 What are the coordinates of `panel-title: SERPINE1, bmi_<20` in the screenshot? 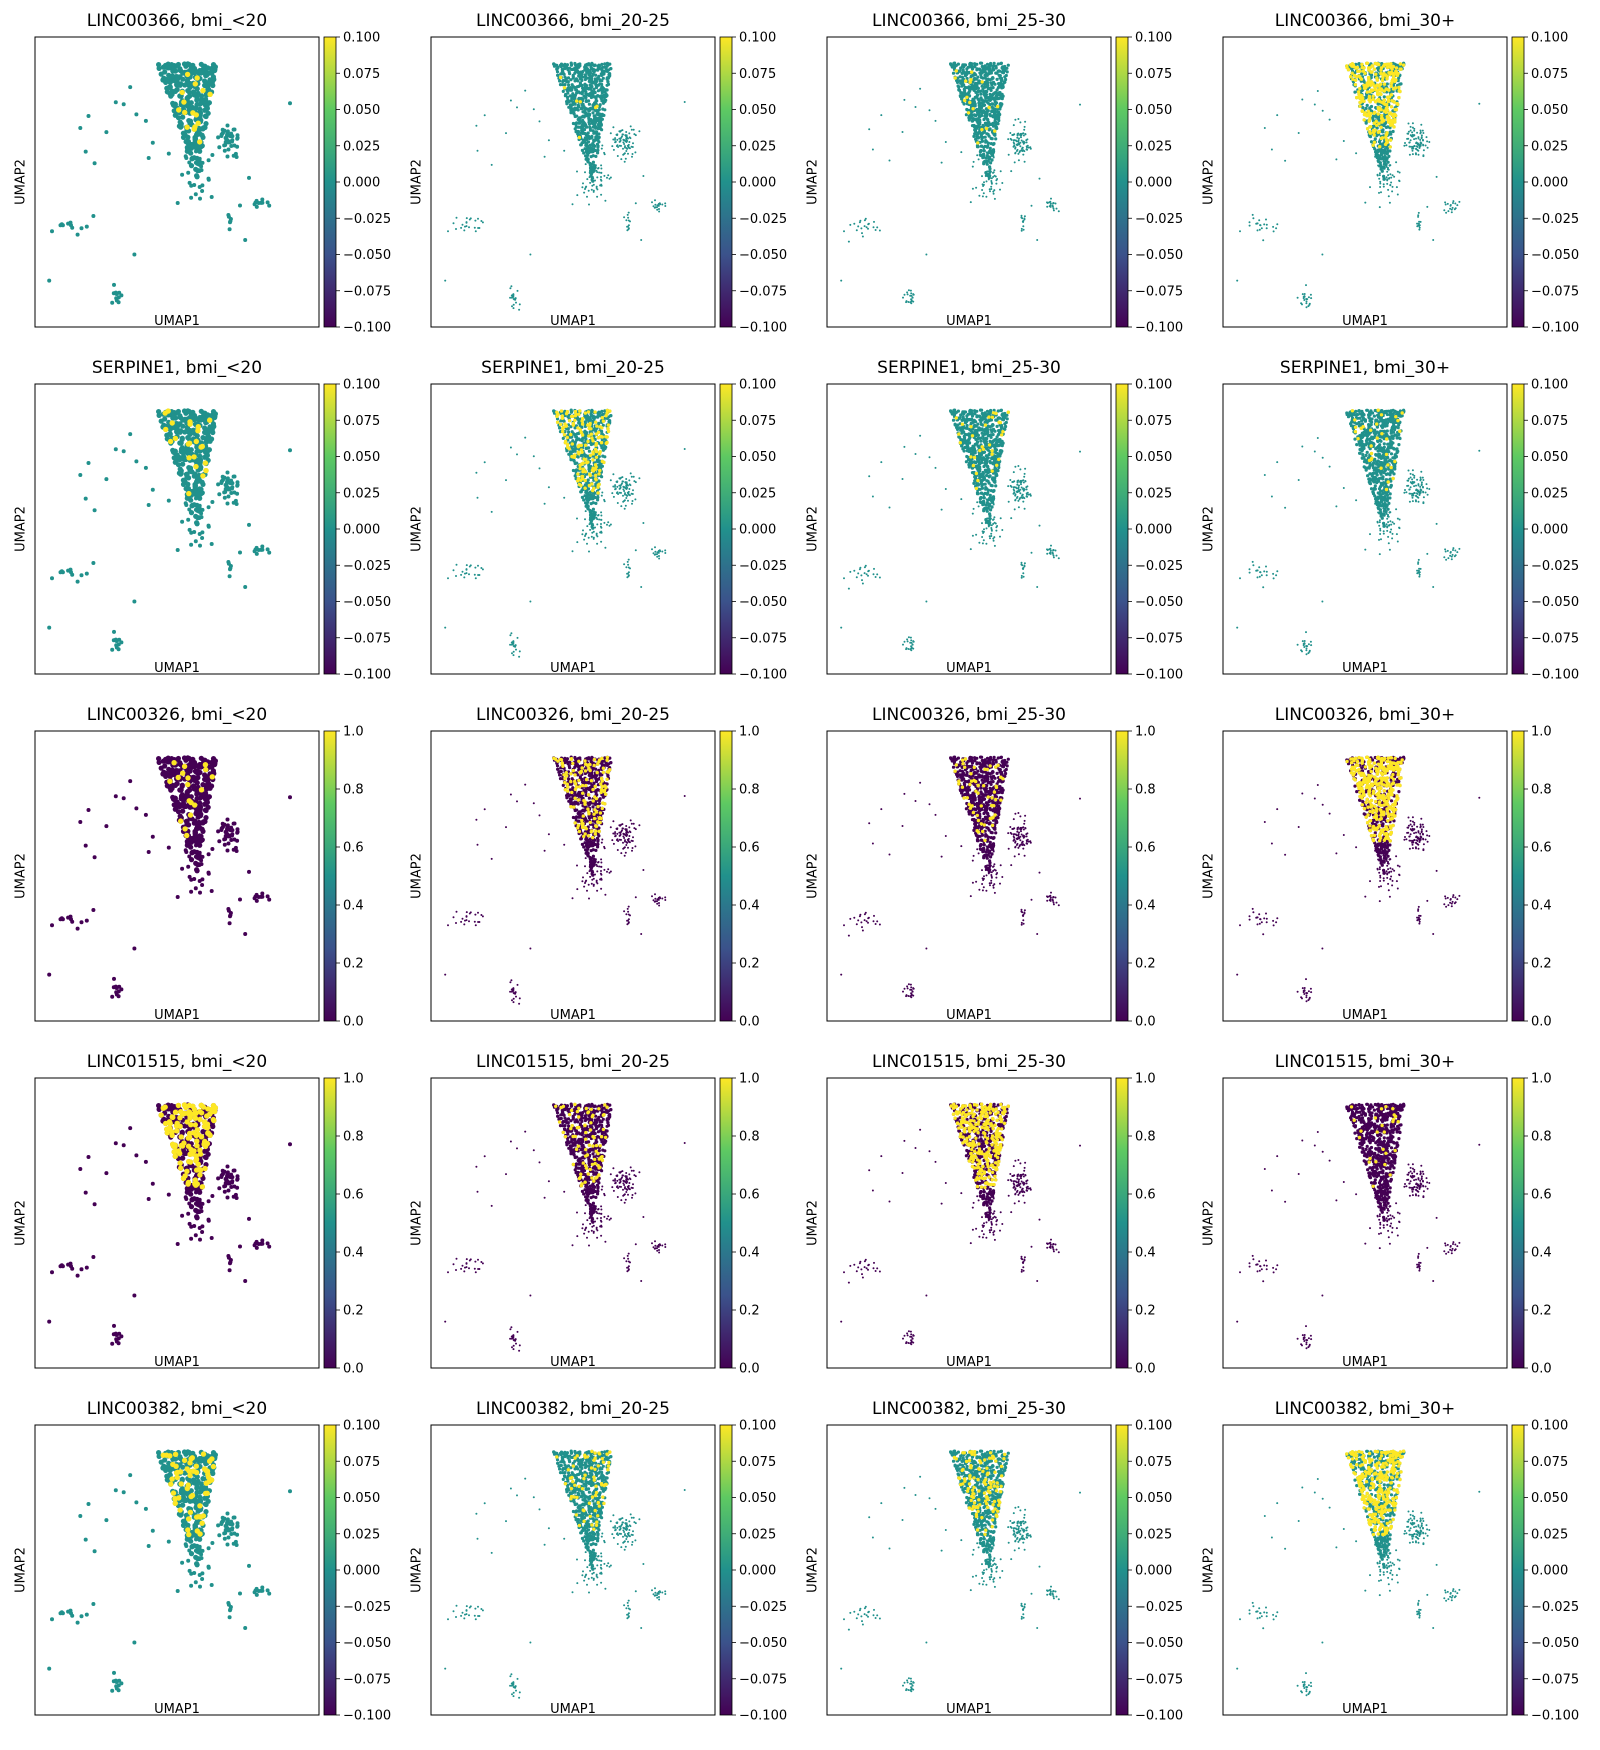 It's located at (177, 368).